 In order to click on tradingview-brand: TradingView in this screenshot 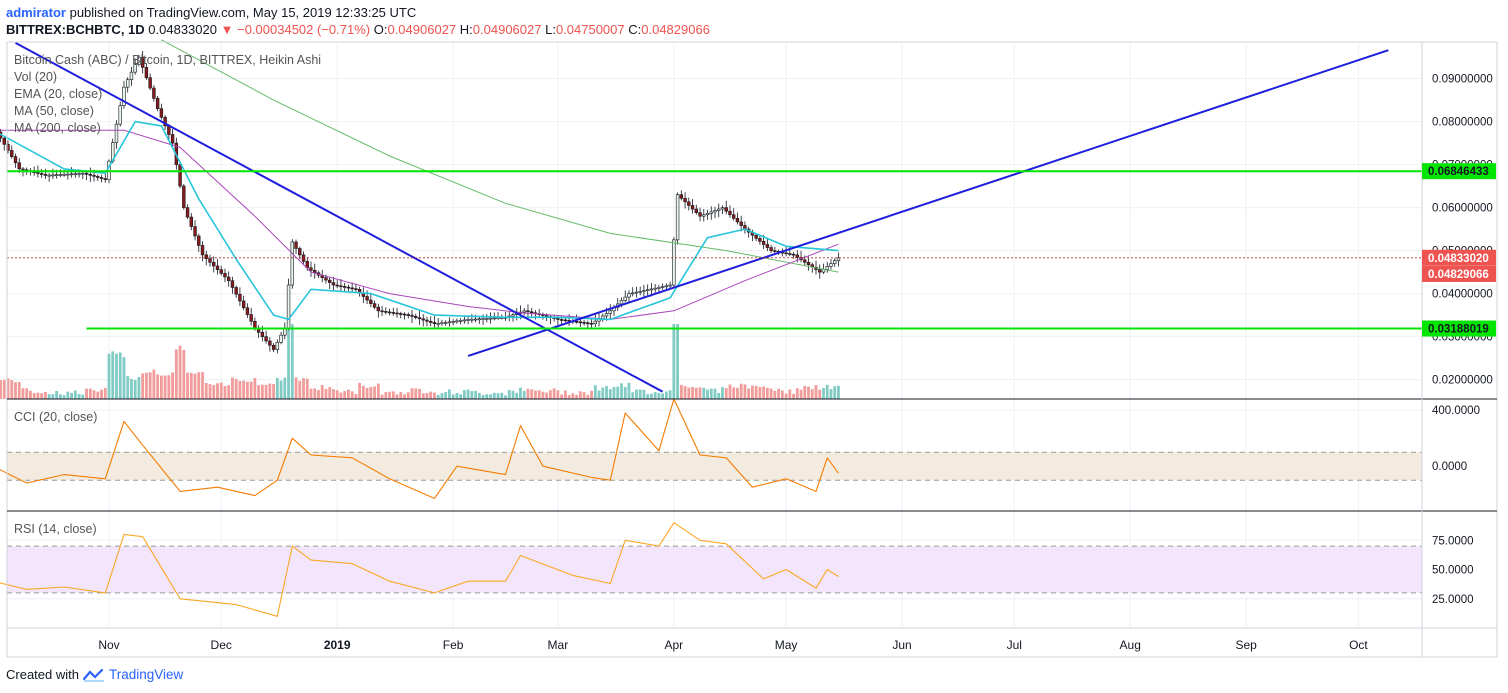, I will do `click(146, 674)`.